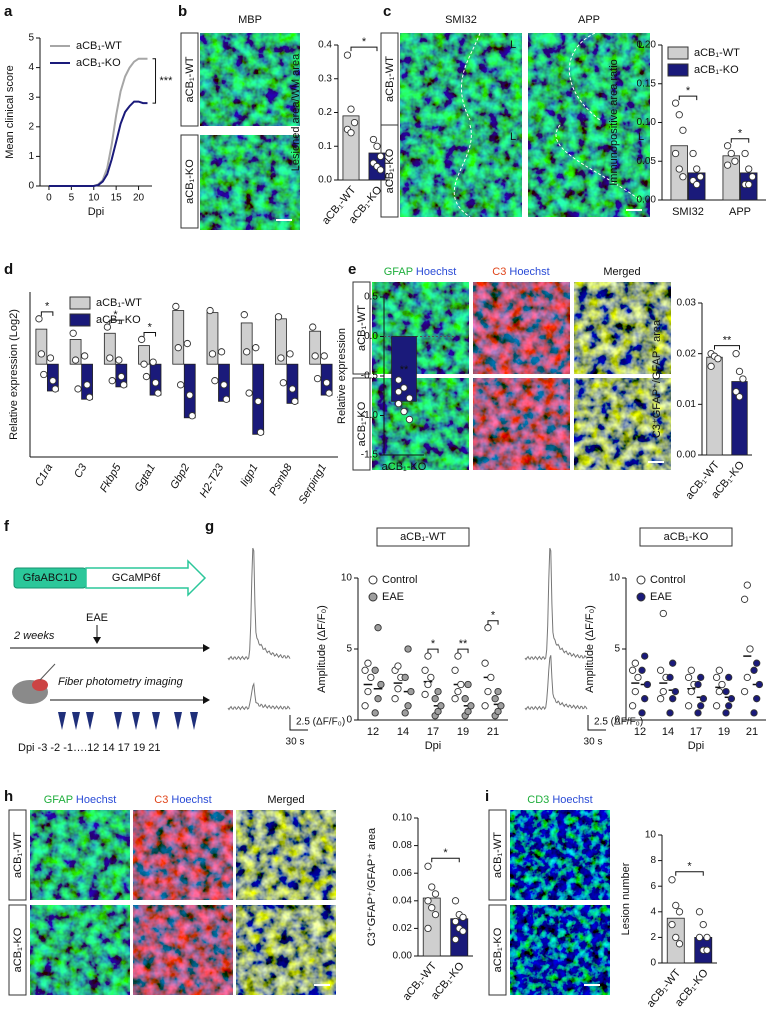 Image resolution: width=778 pixels, height=1015 pixels. Describe the element at coordinates (463, 732) in the screenshot. I see `x-tick-label: 19` at that location.